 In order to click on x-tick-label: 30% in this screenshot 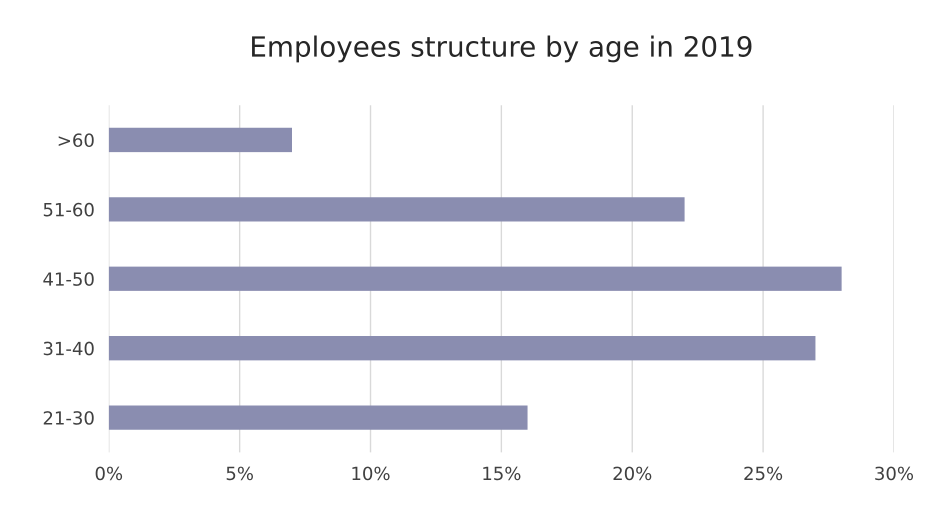, I will do `click(894, 473)`.